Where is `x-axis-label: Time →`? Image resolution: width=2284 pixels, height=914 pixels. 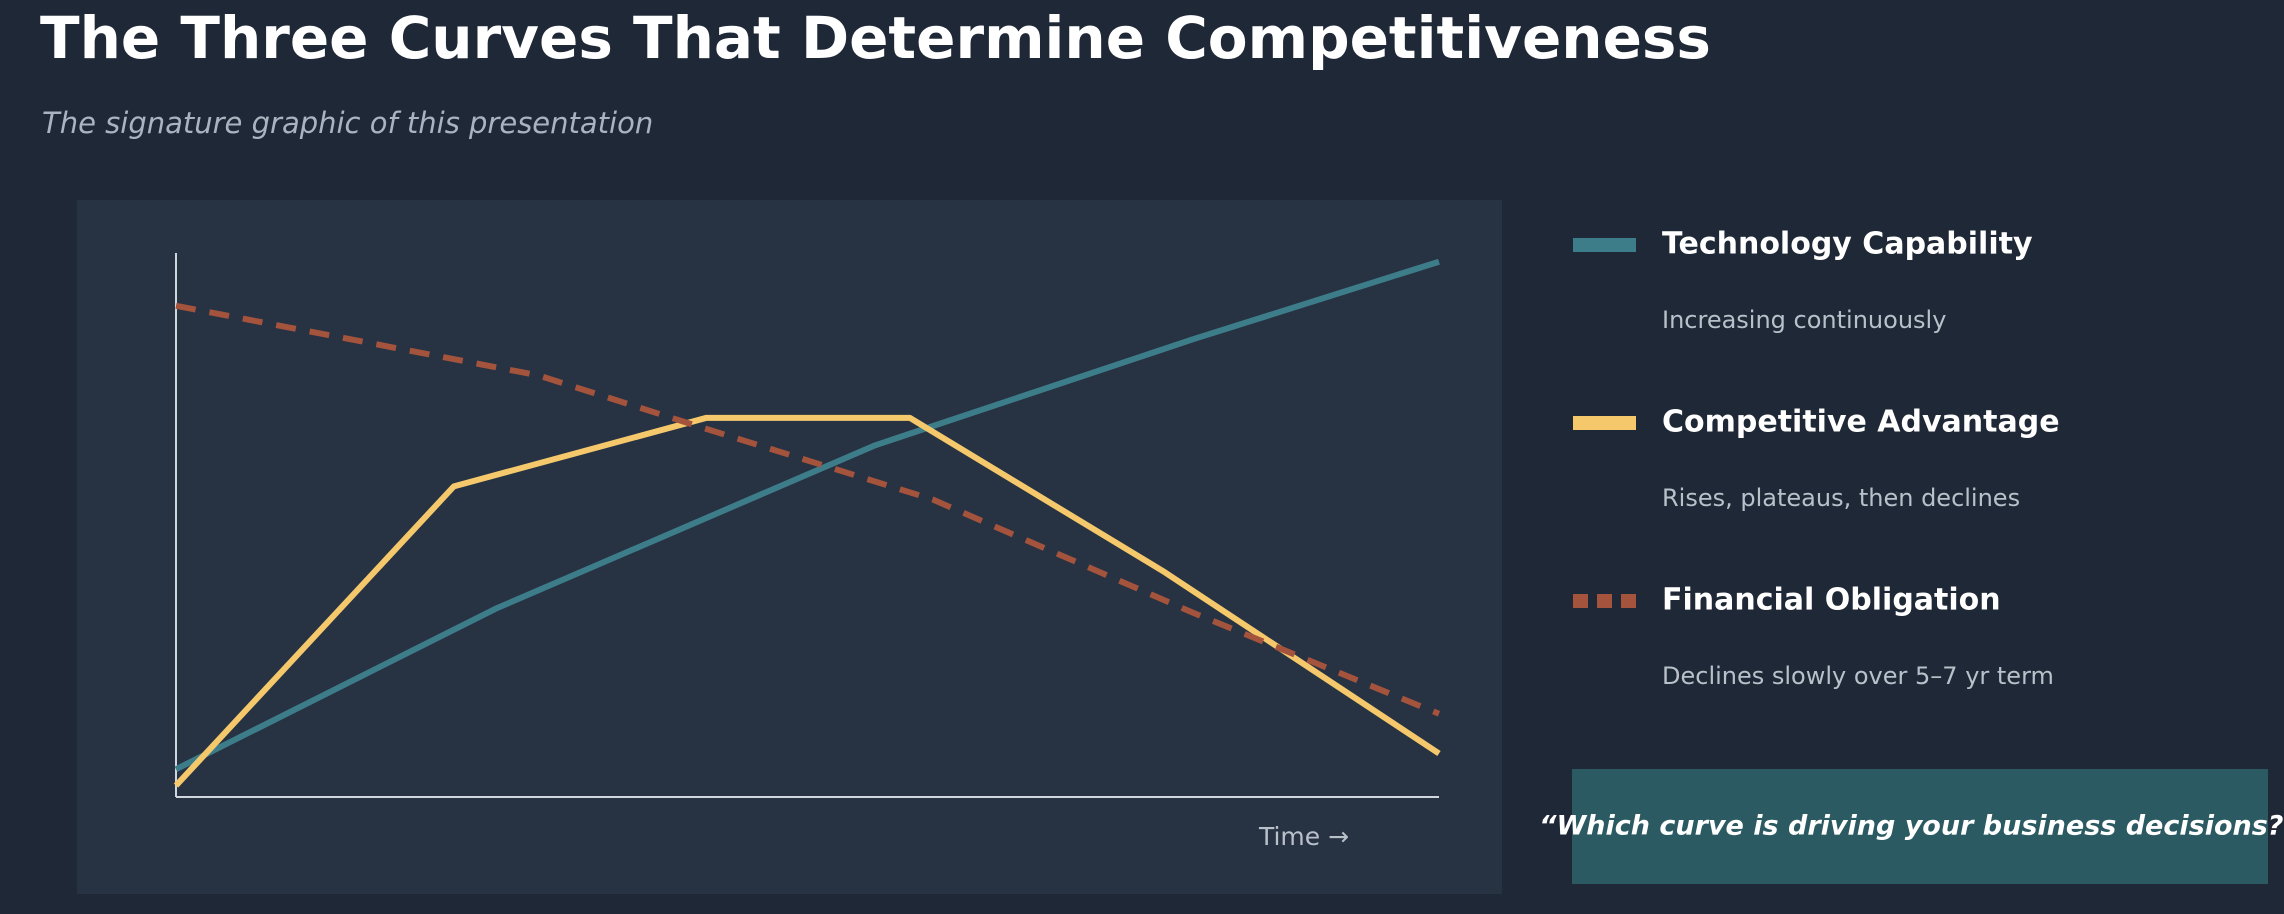 x-axis-label: Time → is located at coordinates (1303, 836).